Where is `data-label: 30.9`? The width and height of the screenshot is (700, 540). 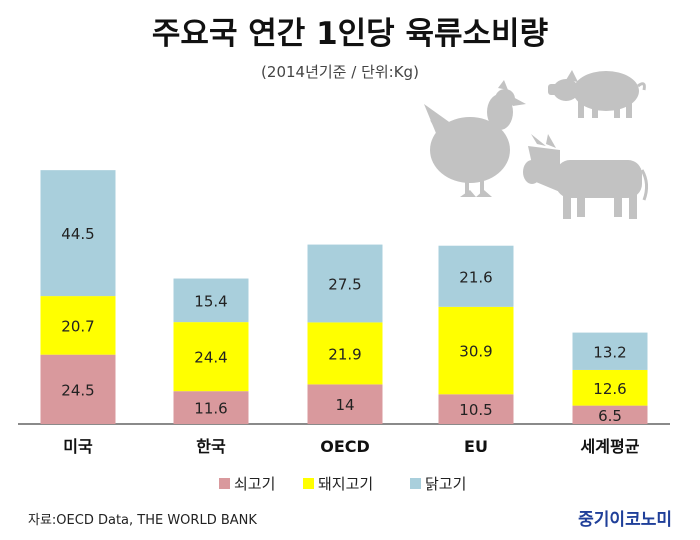 data-label: 30.9 is located at coordinates (475, 352).